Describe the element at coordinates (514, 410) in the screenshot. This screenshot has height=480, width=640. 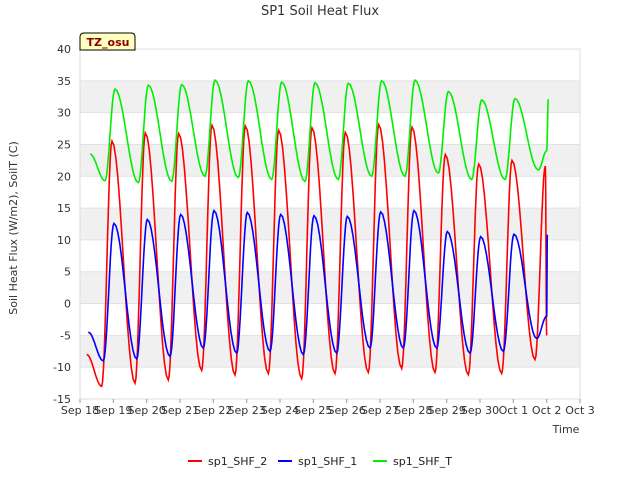
I see `x-tick-label: Oct 1` at that location.